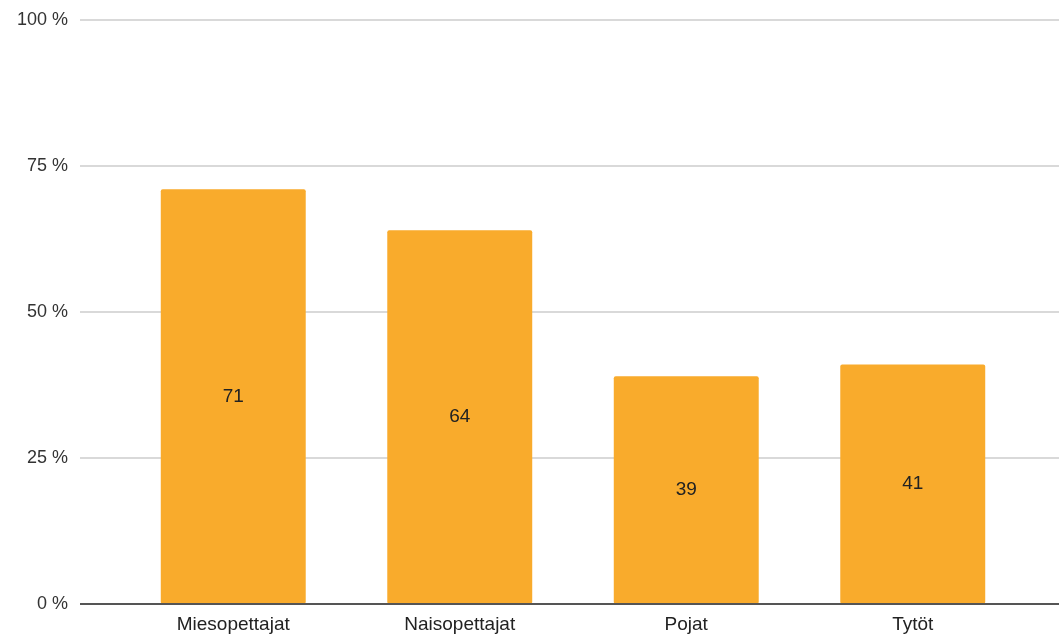  I want to click on data-label: 41, so click(913, 483).